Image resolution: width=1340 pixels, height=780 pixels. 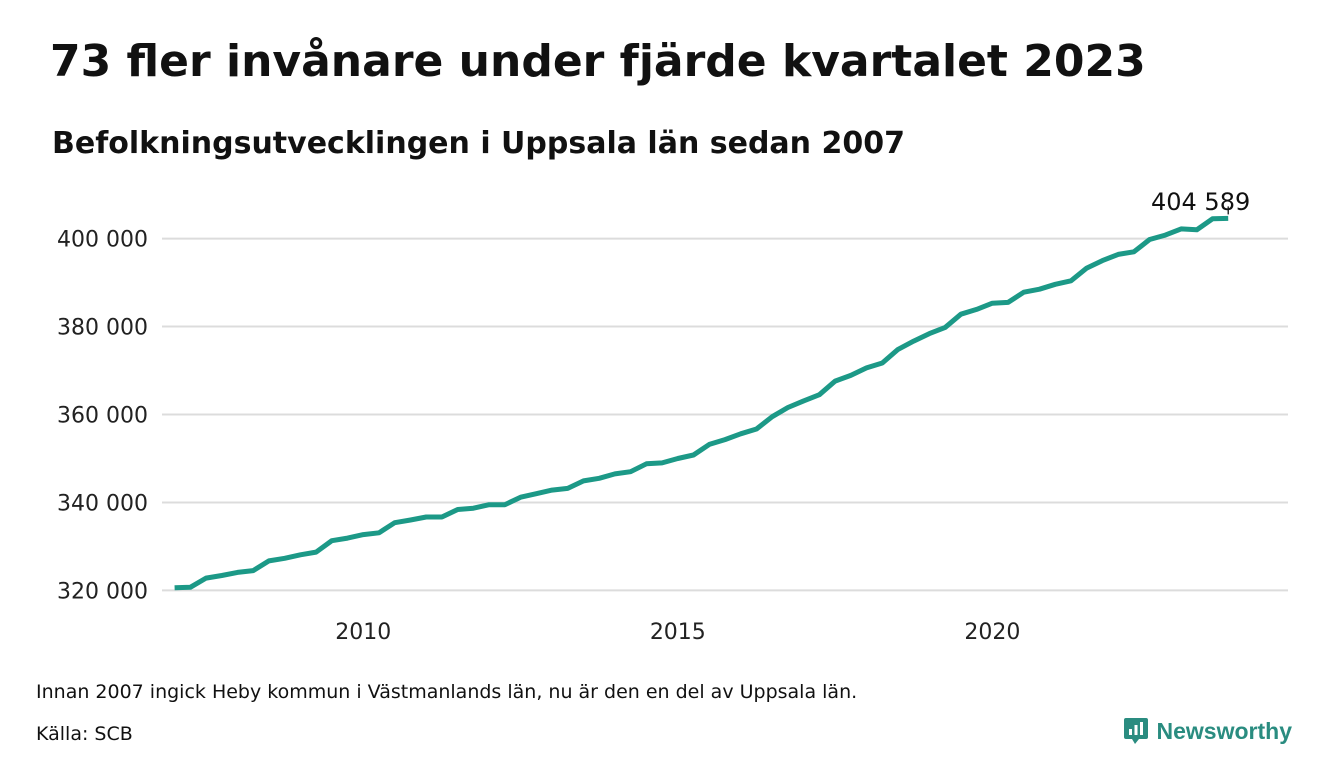 I want to click on x-tick-label: 2010, so click(x=363, y=632).